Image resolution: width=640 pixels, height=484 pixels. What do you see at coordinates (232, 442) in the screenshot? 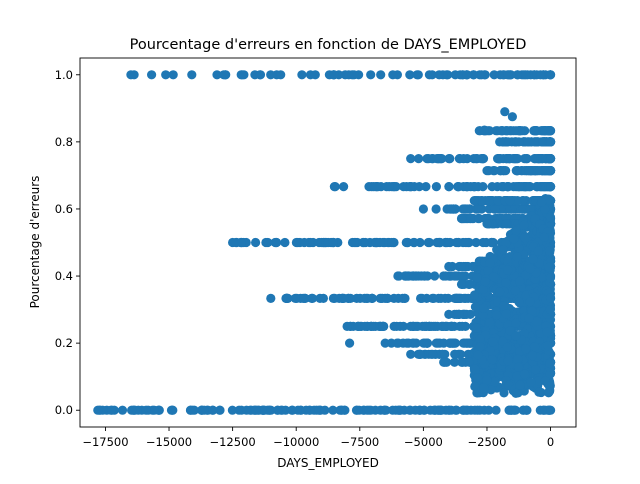
I see `x-tick-label: −12500` at bounding box center [232, 442].